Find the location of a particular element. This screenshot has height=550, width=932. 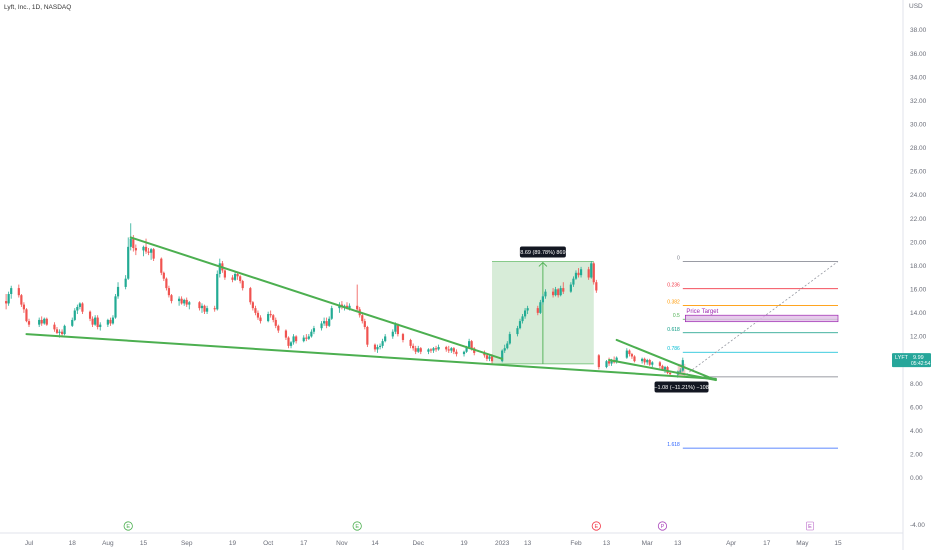

y-tick-label: 14.00 is located at coordinates (918, 313).